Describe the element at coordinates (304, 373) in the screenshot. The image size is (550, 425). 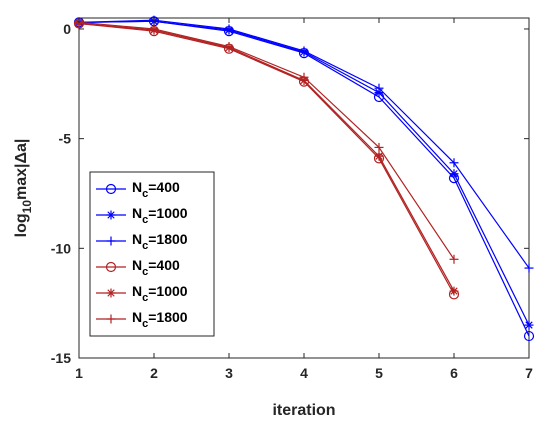
I see `x-tick-label: 4` at that location.